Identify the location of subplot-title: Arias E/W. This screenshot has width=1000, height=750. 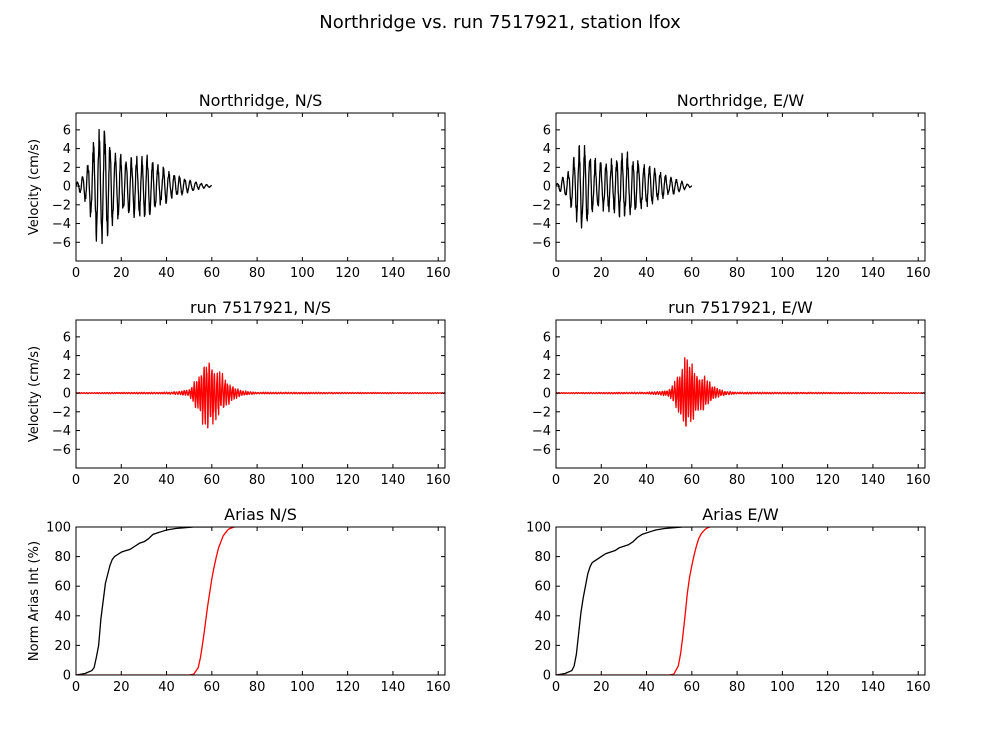
(740, 514).